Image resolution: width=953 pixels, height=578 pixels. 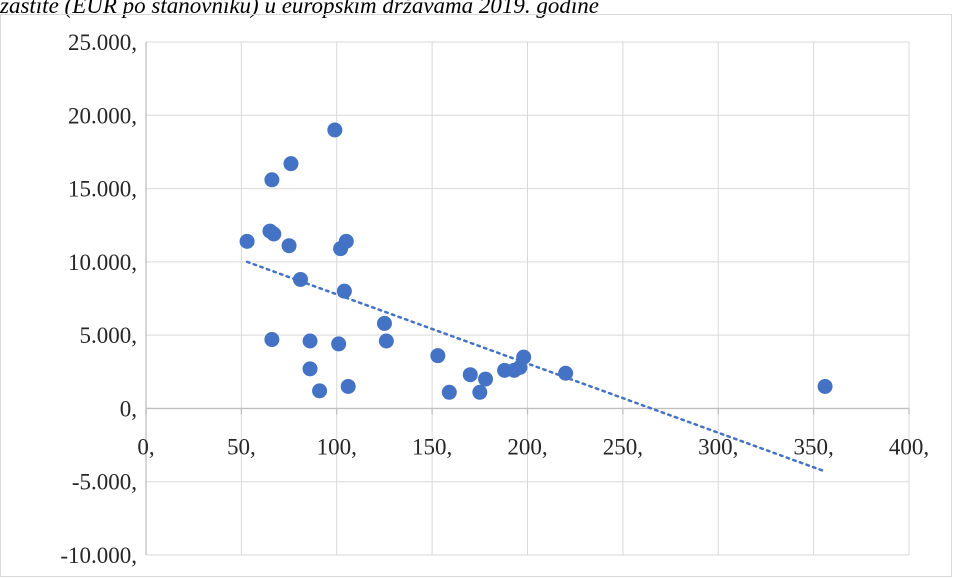 What do you see at coordinates (241, 446) in the screenshot?
I see `x-tick-label: 50,` at bounding box center [241, 446].